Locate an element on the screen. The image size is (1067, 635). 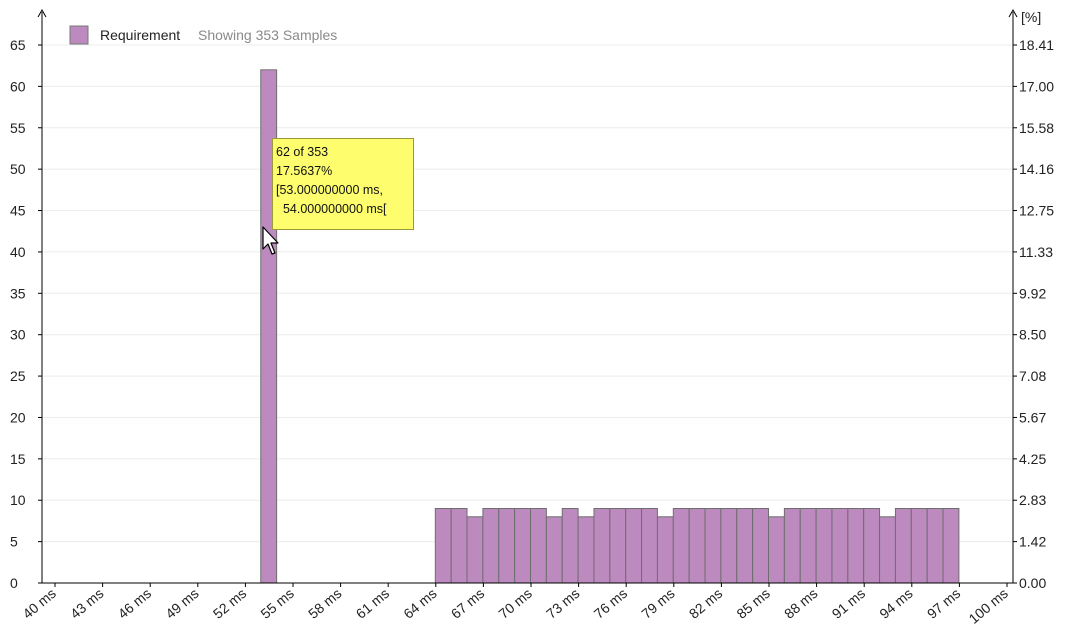
legend-label: Requirement is located at coordinates (140, 35).